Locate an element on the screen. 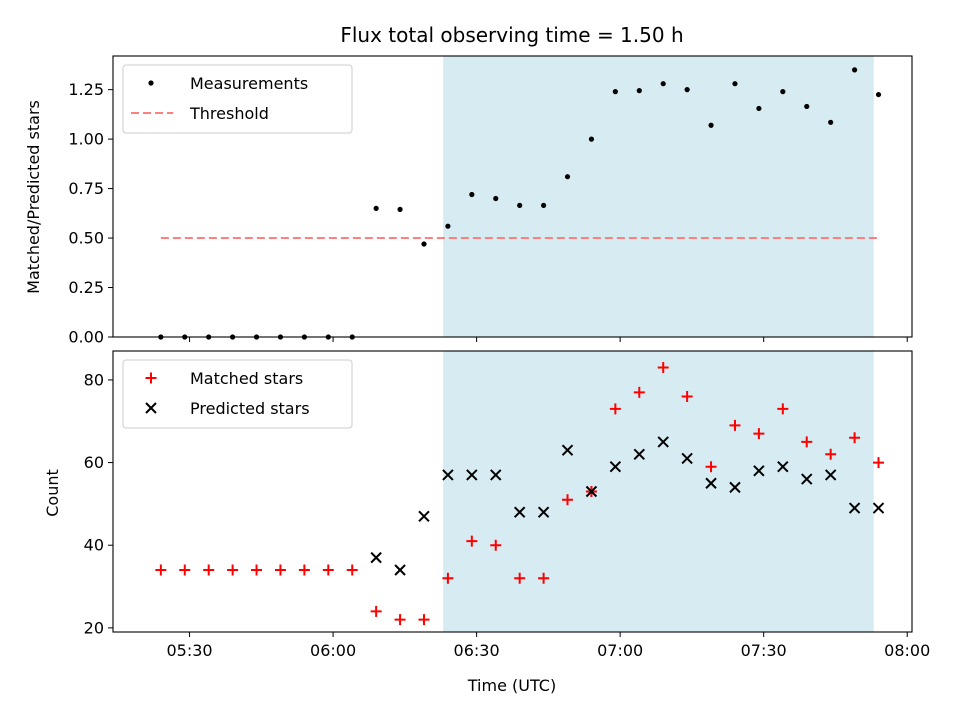 This screenshot has height=720, width=960. bottom-y-tick-label: 40 is located at coordinates (94, 545).